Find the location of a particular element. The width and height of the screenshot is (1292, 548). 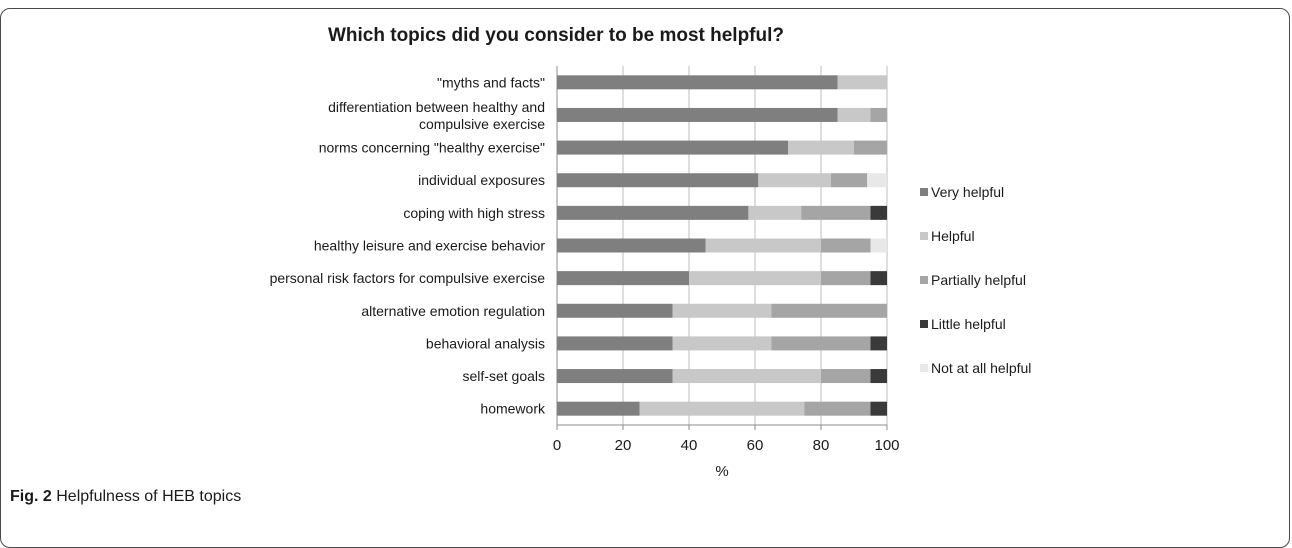

category-label: "myths and facts" is located at coordinates (491, 82).